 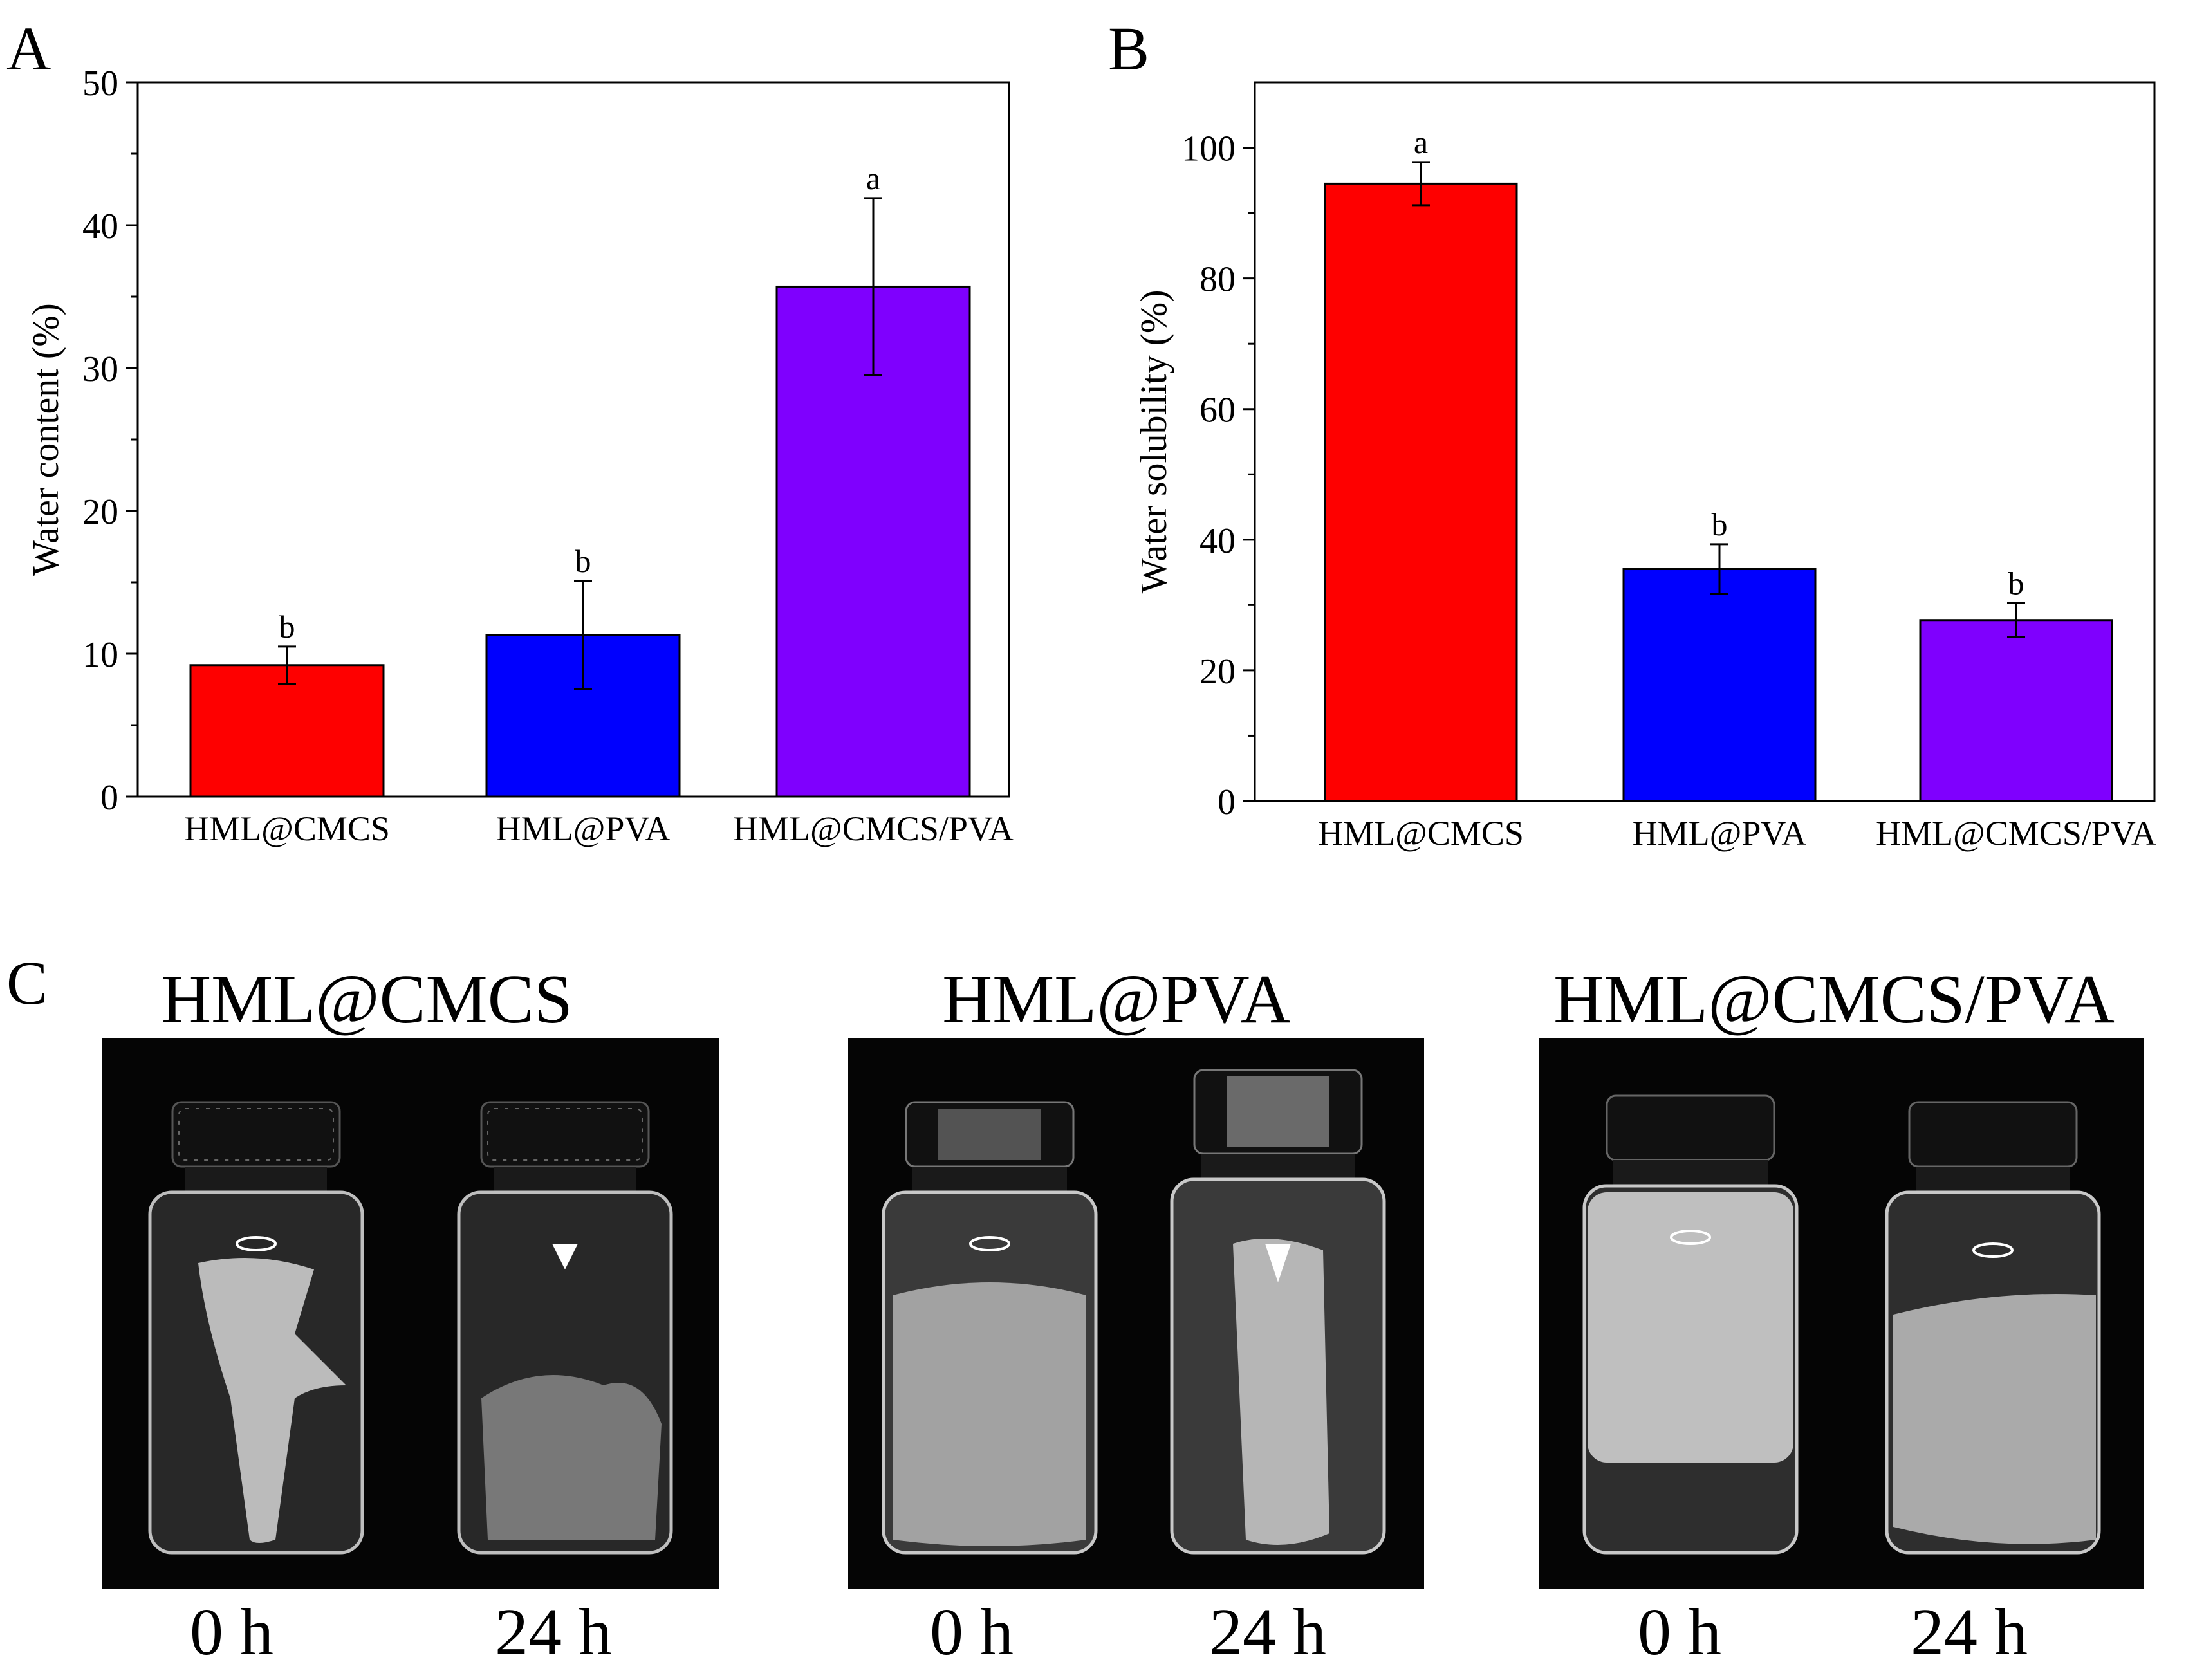 I want to click on y-tick-label: 60, so click(x=1218, y=410).